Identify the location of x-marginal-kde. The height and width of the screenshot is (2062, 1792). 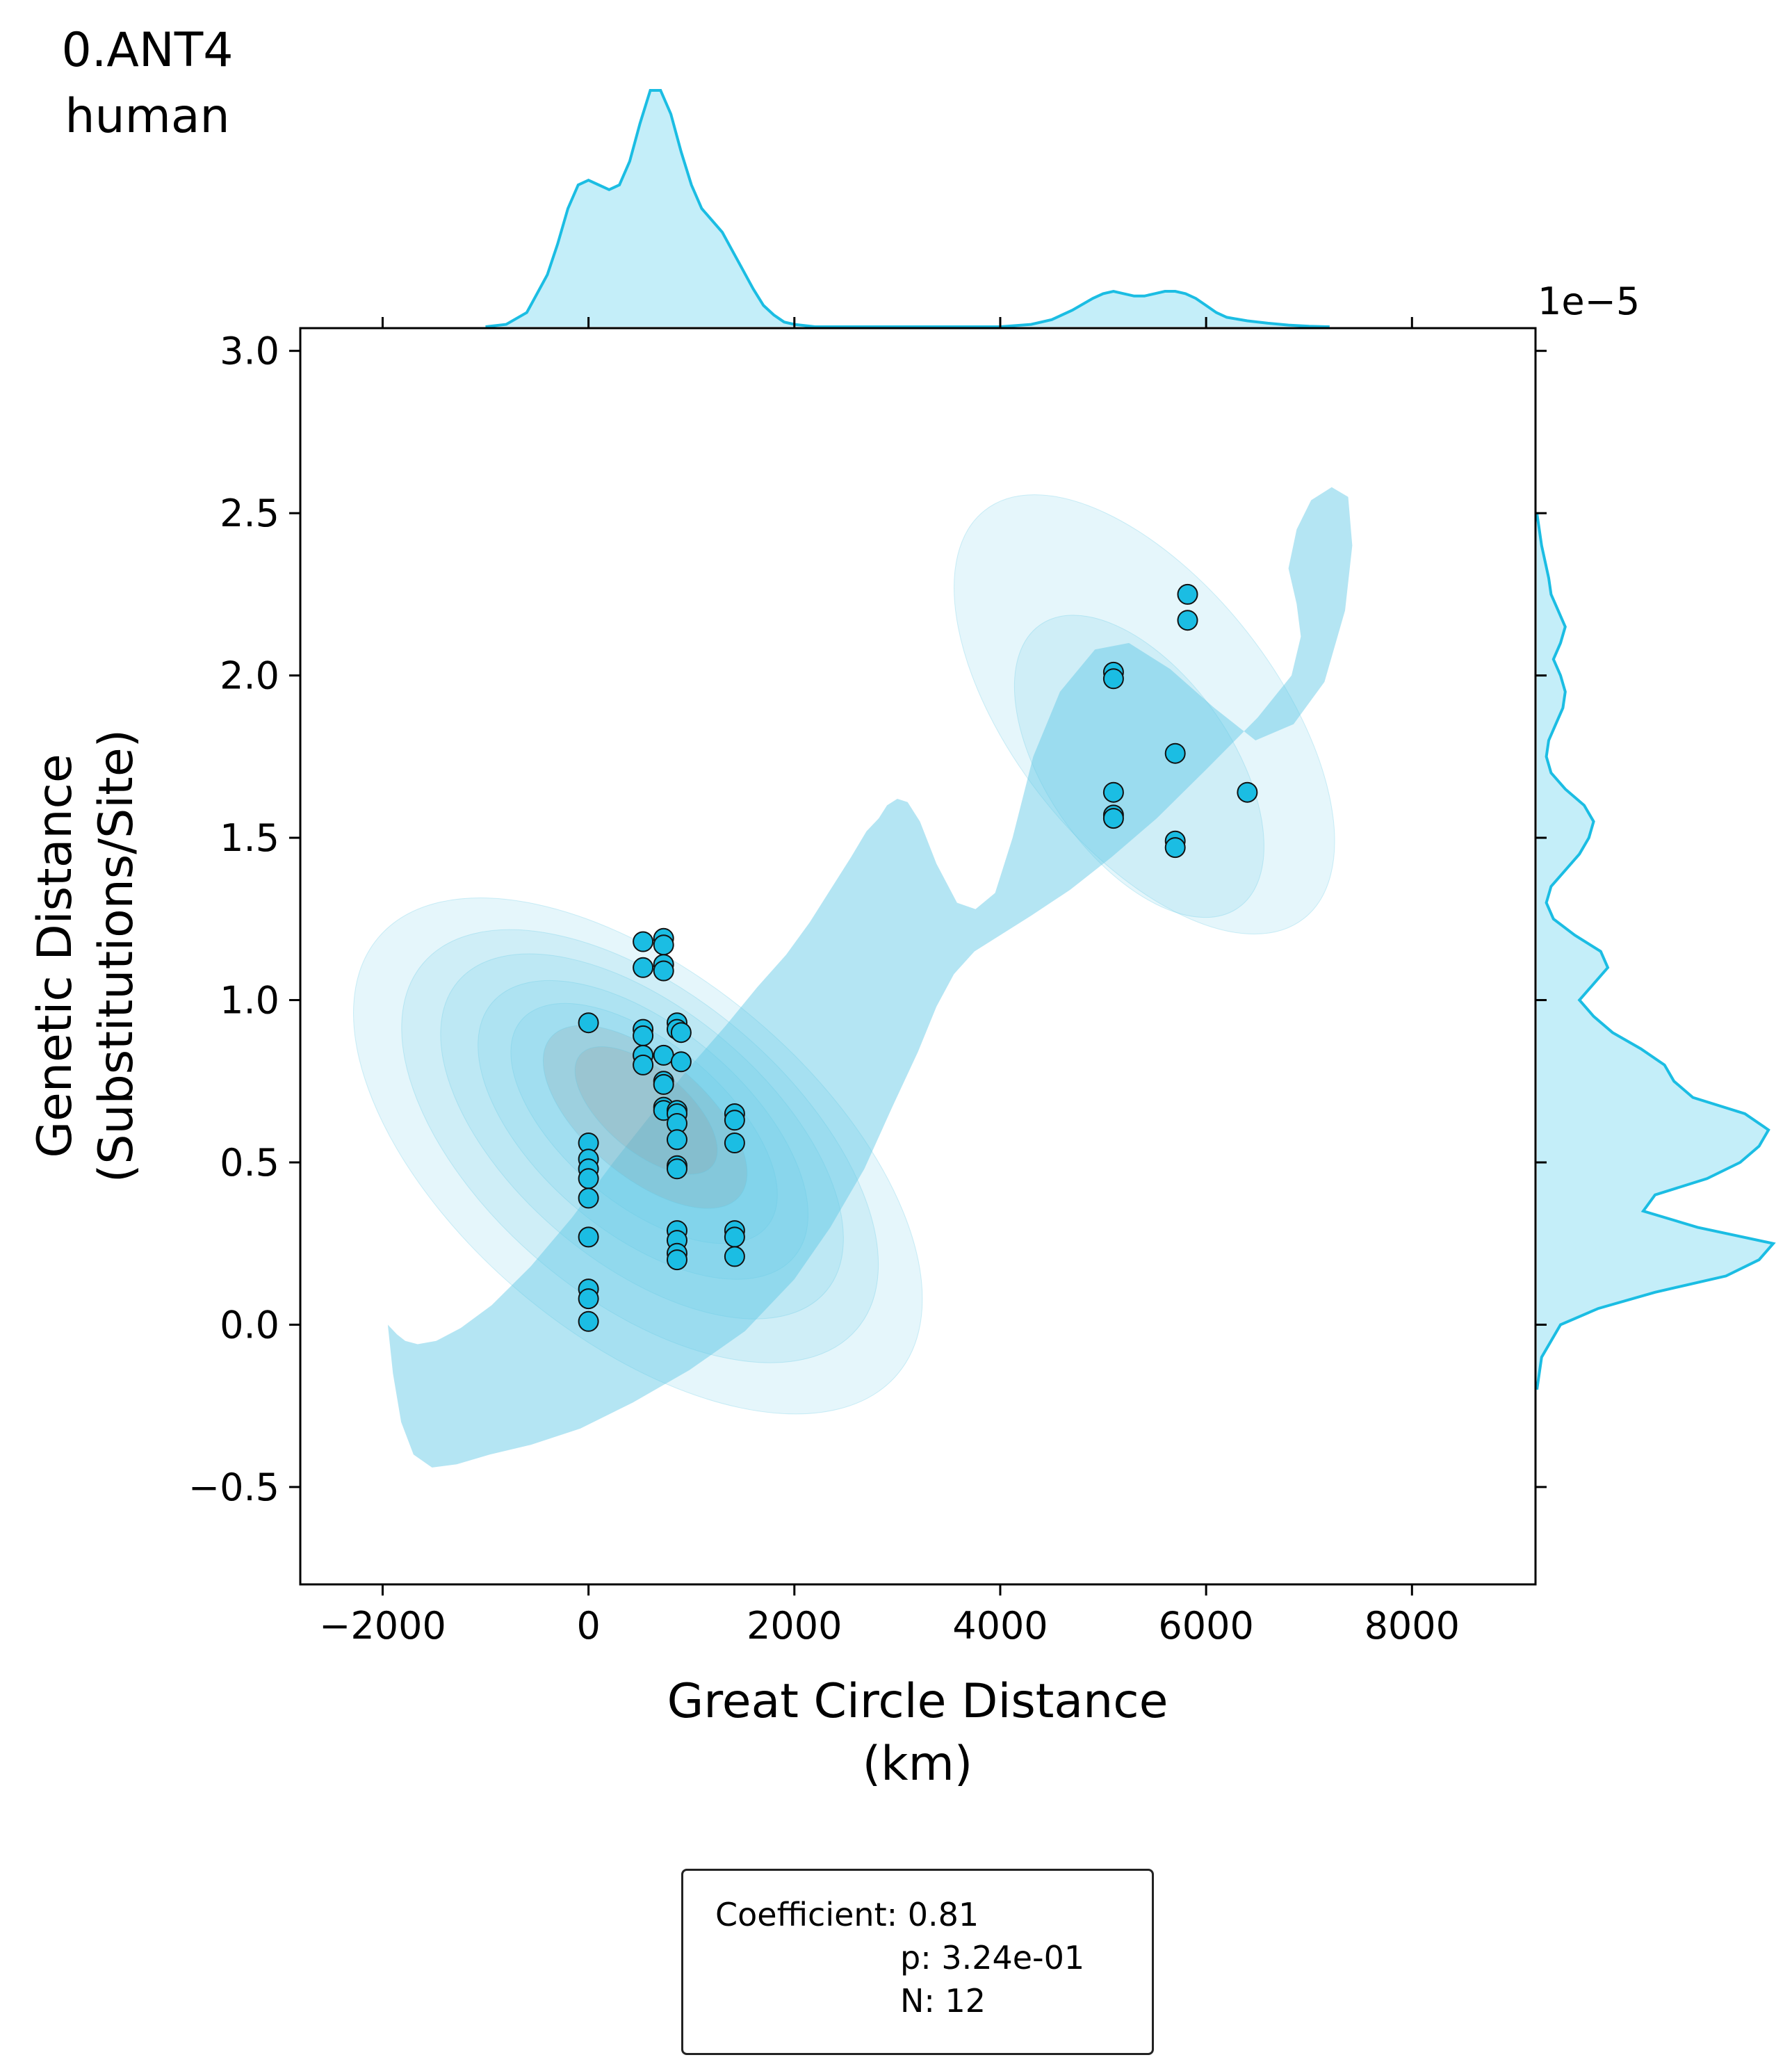
(907, 208).